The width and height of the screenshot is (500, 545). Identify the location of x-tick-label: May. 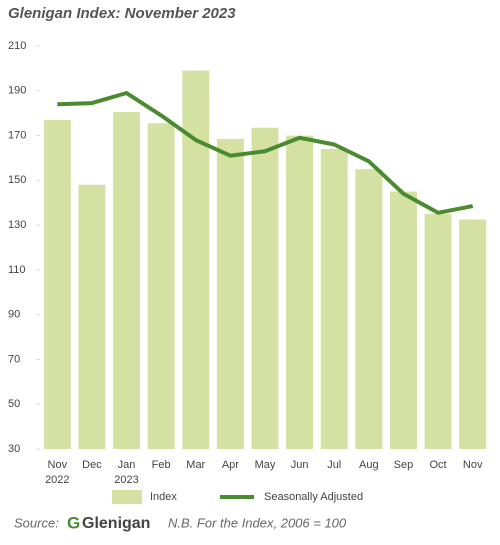
(265, 465).